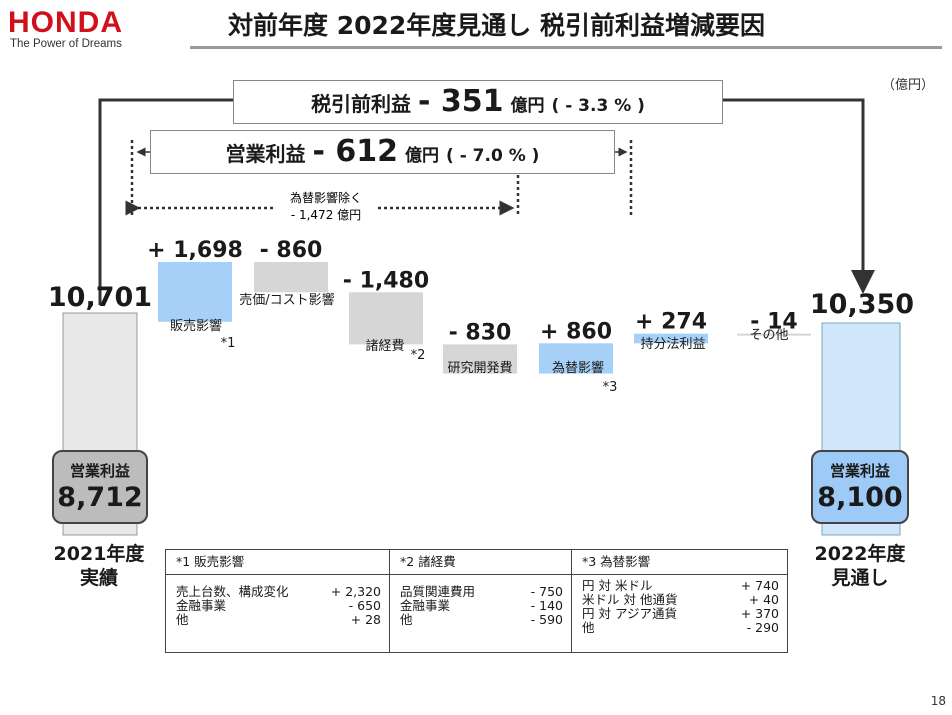  I want to click on pretax-connector-left, so click(165, 201).